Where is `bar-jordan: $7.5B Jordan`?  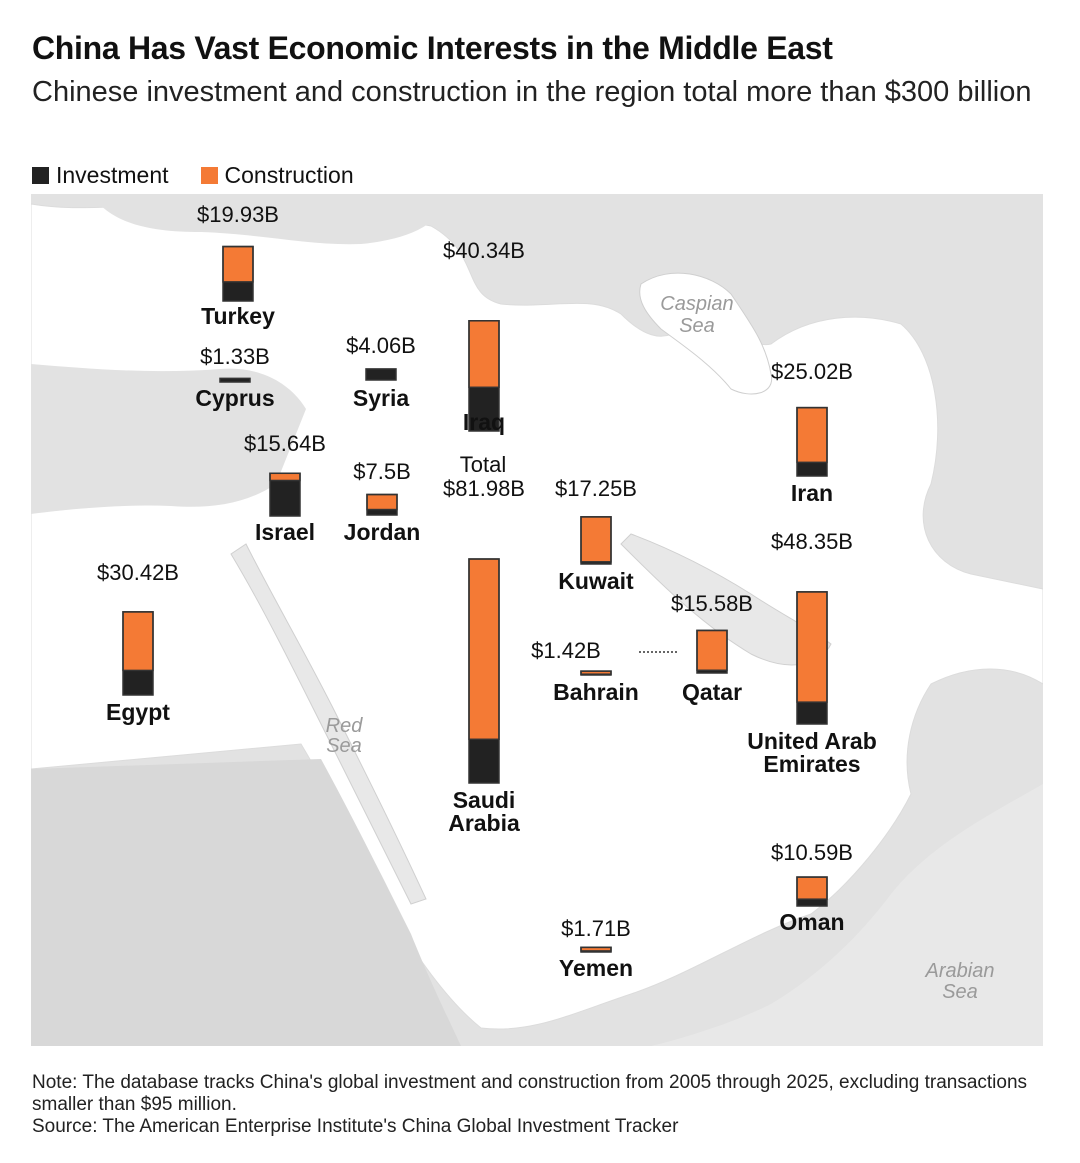
bar-jordan: $7.5B Jordan is located at coordinates (382, 502).